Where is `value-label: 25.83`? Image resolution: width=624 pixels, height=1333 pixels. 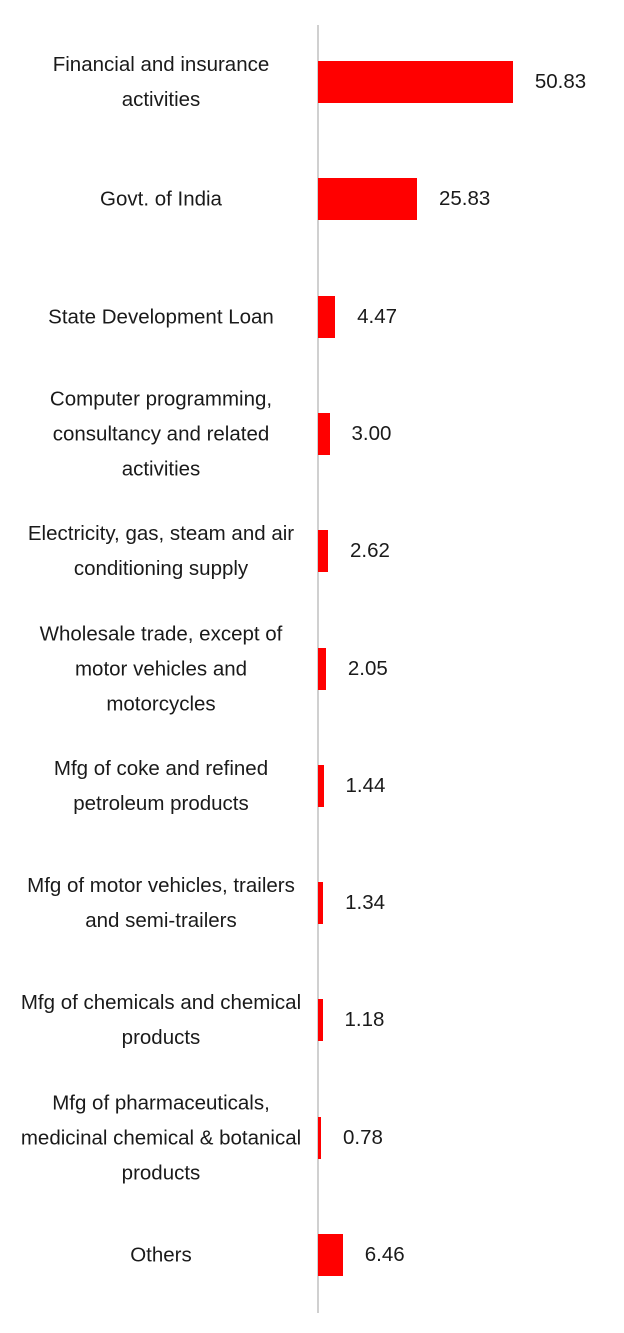
value-label: 25.83 is located at coordinates (465, 199).